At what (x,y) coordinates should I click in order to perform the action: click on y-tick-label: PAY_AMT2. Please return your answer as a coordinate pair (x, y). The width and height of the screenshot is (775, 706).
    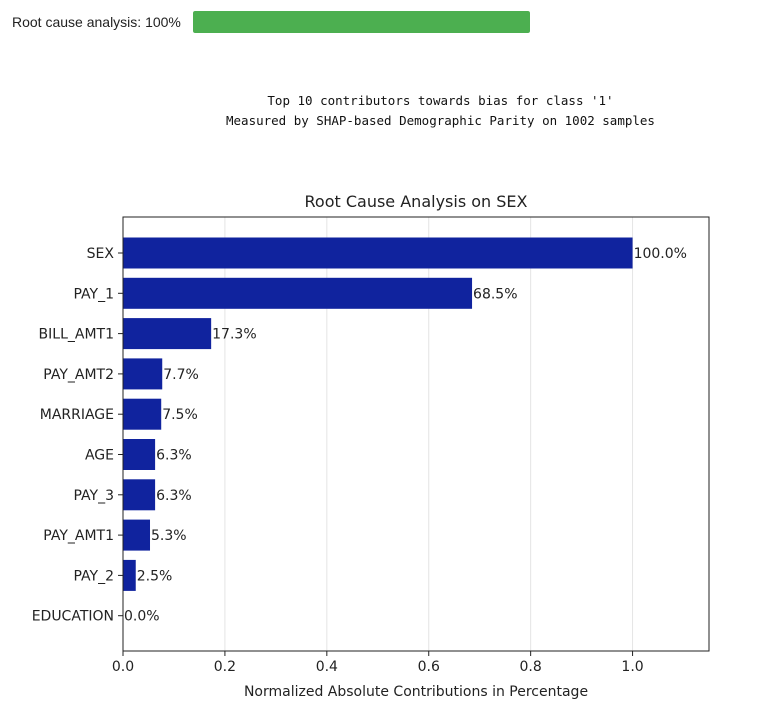
    Looking at the image, I should click on (78, 375).